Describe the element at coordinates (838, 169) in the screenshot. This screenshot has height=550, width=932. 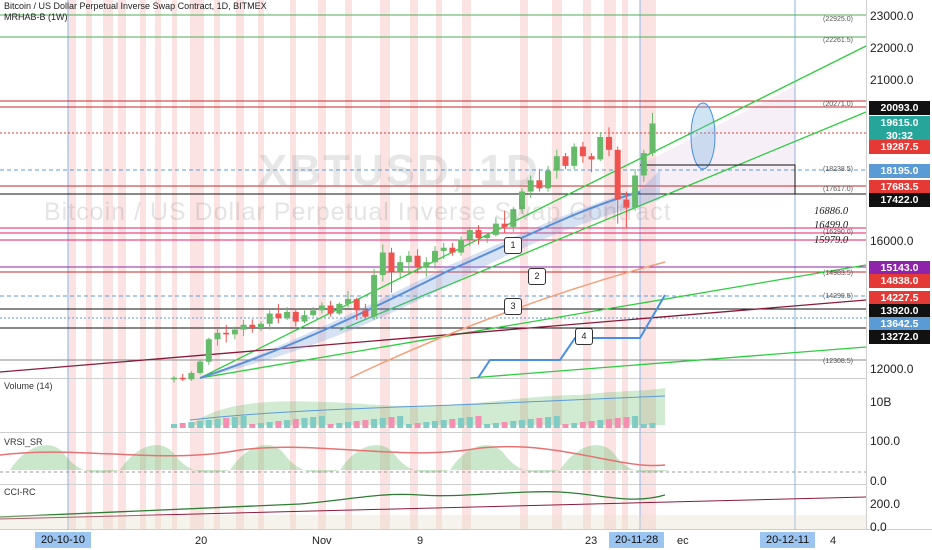
I see `fib-label: (18238.5)` at that location.